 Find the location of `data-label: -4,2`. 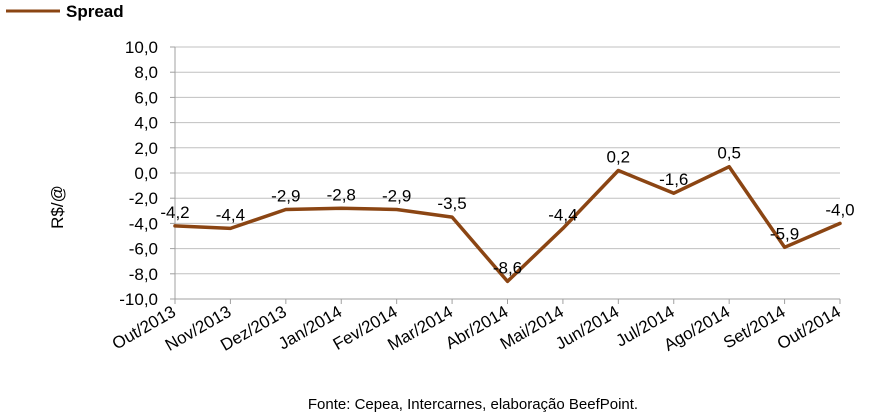

data-label: -4,2 is located at coordinates (174, 212).